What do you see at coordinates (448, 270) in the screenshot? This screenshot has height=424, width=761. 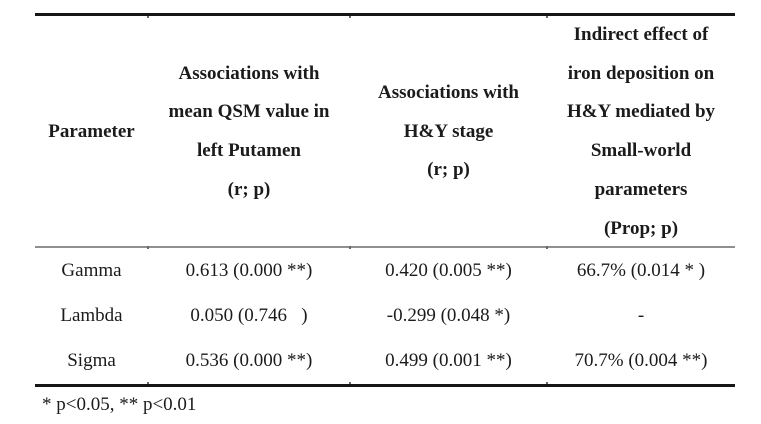 I see `cell-gamma-hy: 0.420 (0.005 **)` at bounding box center [448, 270].